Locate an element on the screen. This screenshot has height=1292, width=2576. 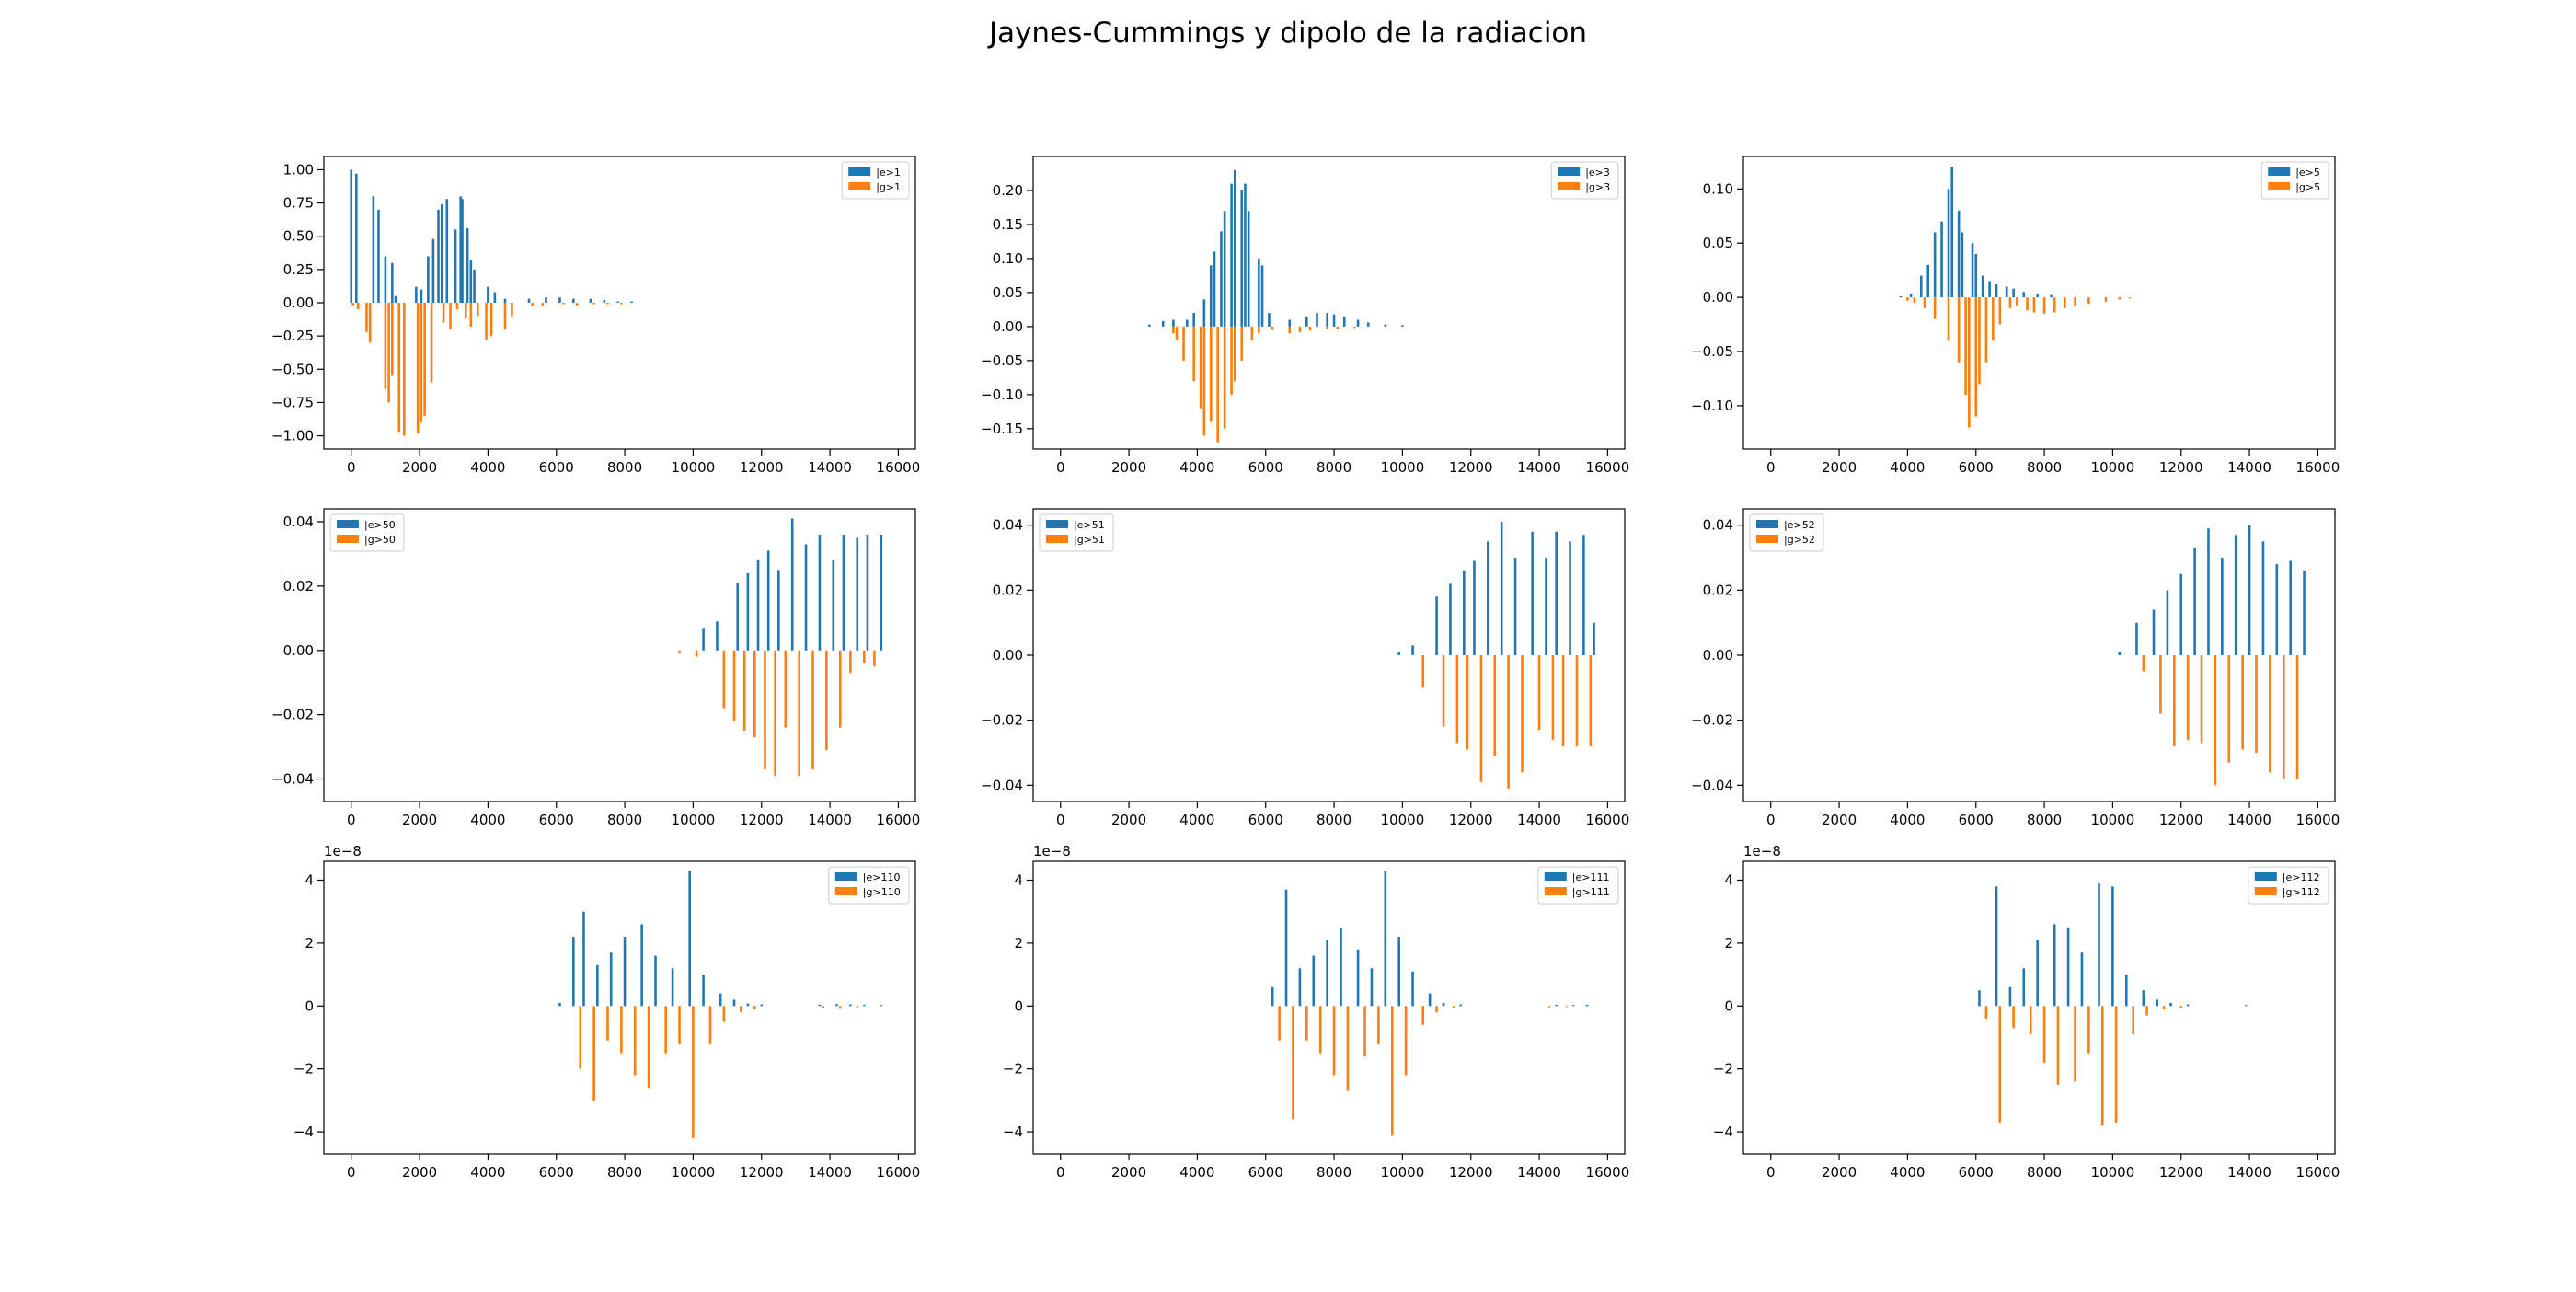
y-tick-label: −4 is located at coordinates (1013, 1132).